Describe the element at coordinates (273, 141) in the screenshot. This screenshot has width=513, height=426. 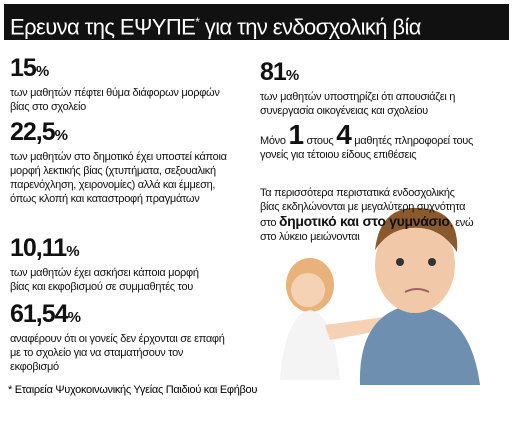
I see `ratio-pre: Μόνο` at that location.